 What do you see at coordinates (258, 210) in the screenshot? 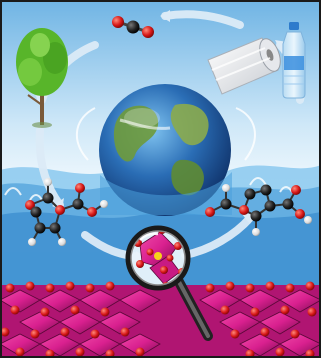
I see `right-molecule-atoms` at bounding box center [258, 210].